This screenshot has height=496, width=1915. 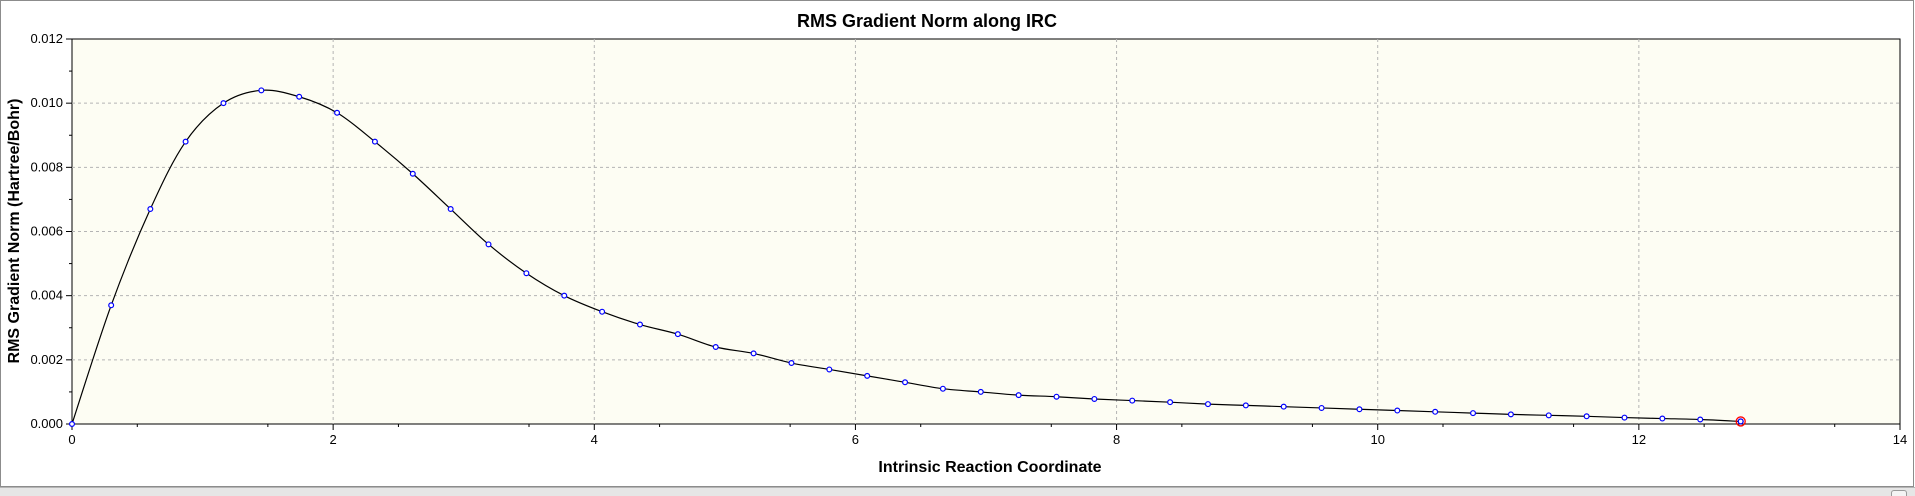 What do you see at coordinates (927, 21) in the screenshot?
I see `chart-title: RMS Gradient Norm along IRC` at bounding box center [927, 21].